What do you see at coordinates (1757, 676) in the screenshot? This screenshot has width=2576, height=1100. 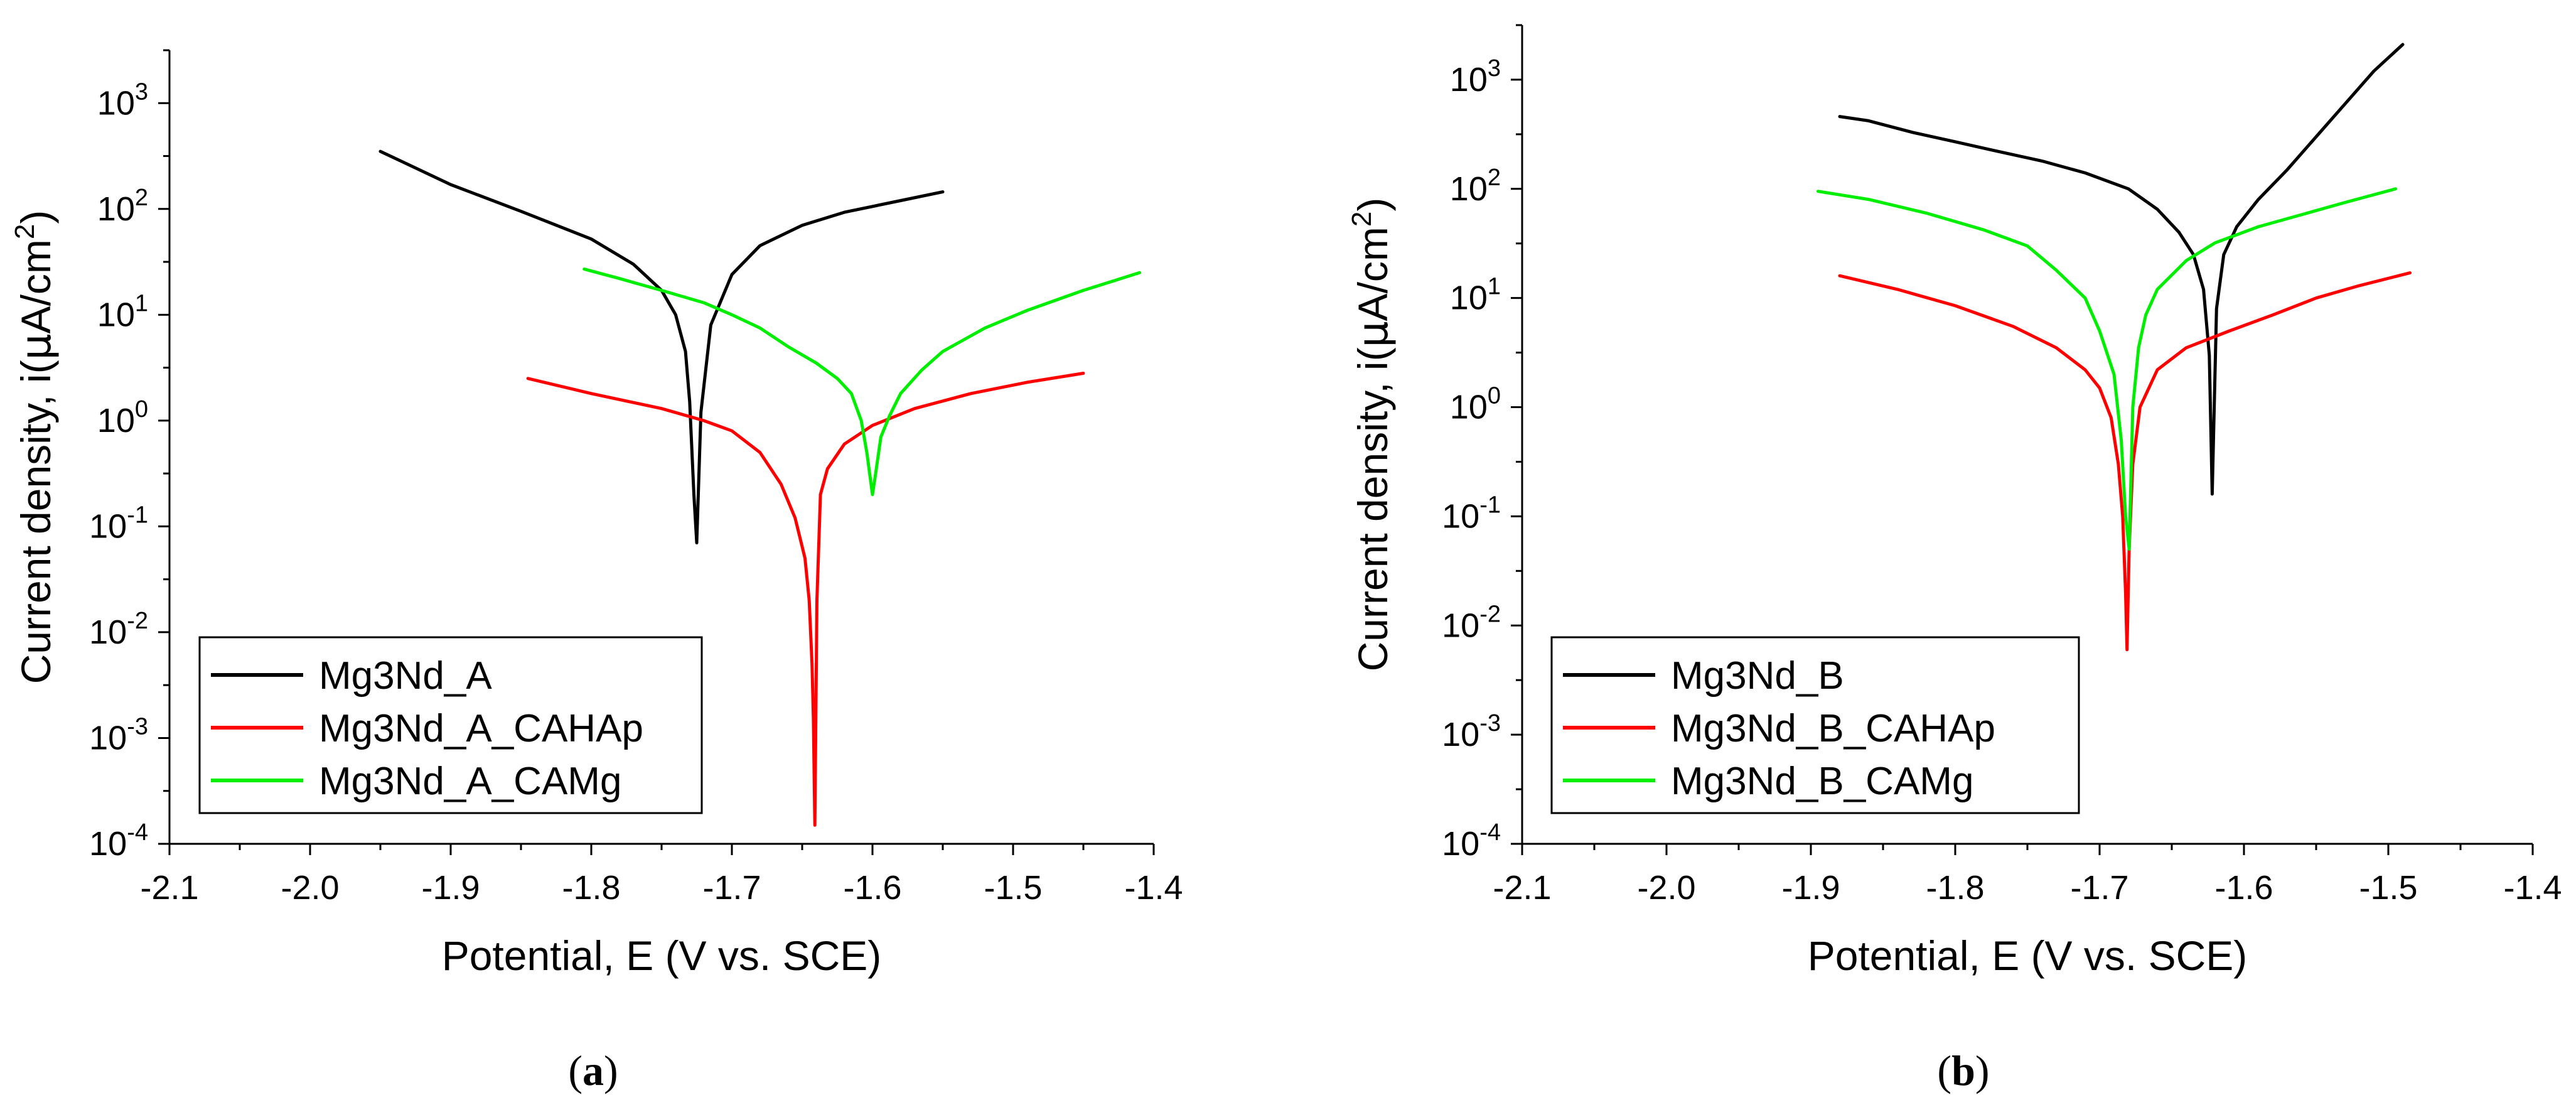 I see `legend-entry: Mg3Nd_B` at bounding box center [1757, 676].